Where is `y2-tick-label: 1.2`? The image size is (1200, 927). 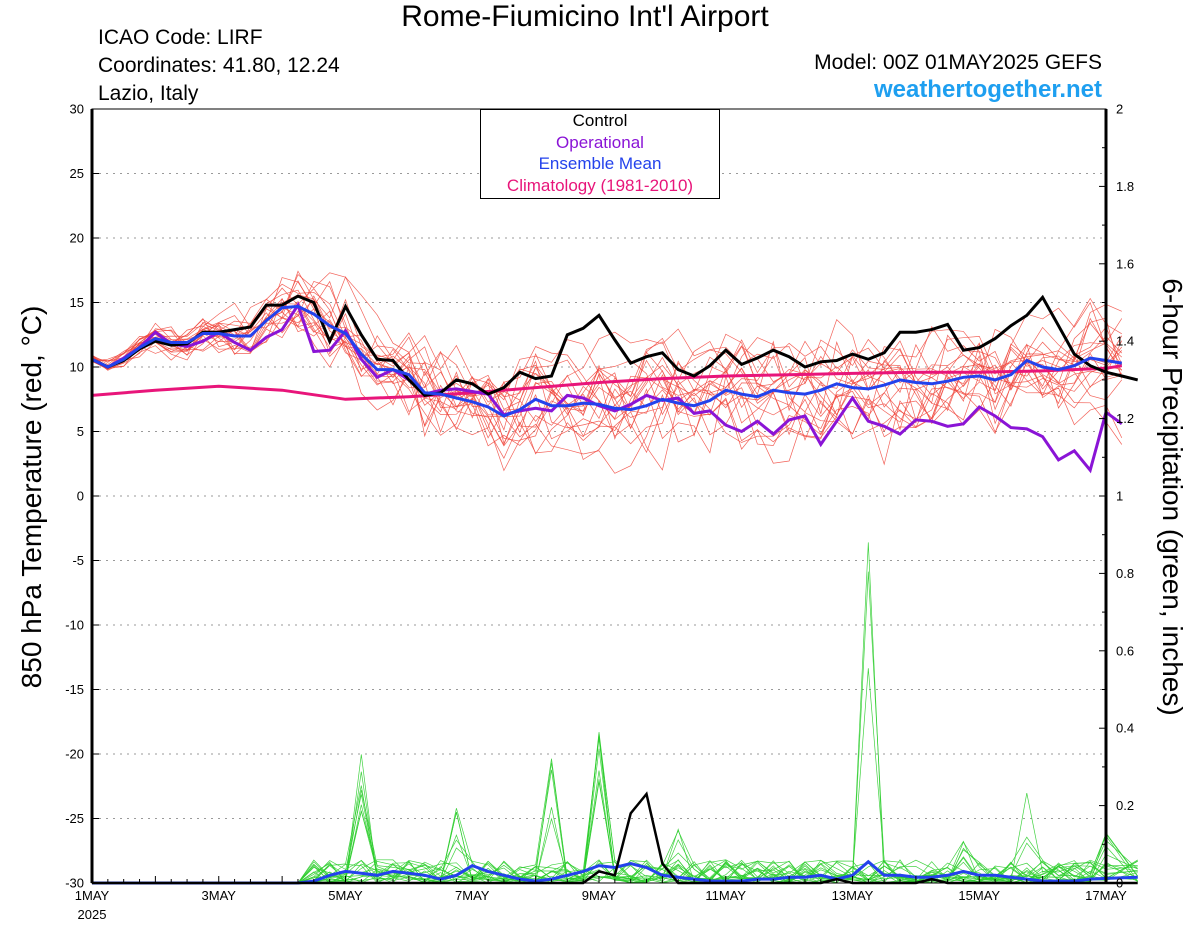 y2-tick-label: 1.2 is located at coordinates (1125, 418).